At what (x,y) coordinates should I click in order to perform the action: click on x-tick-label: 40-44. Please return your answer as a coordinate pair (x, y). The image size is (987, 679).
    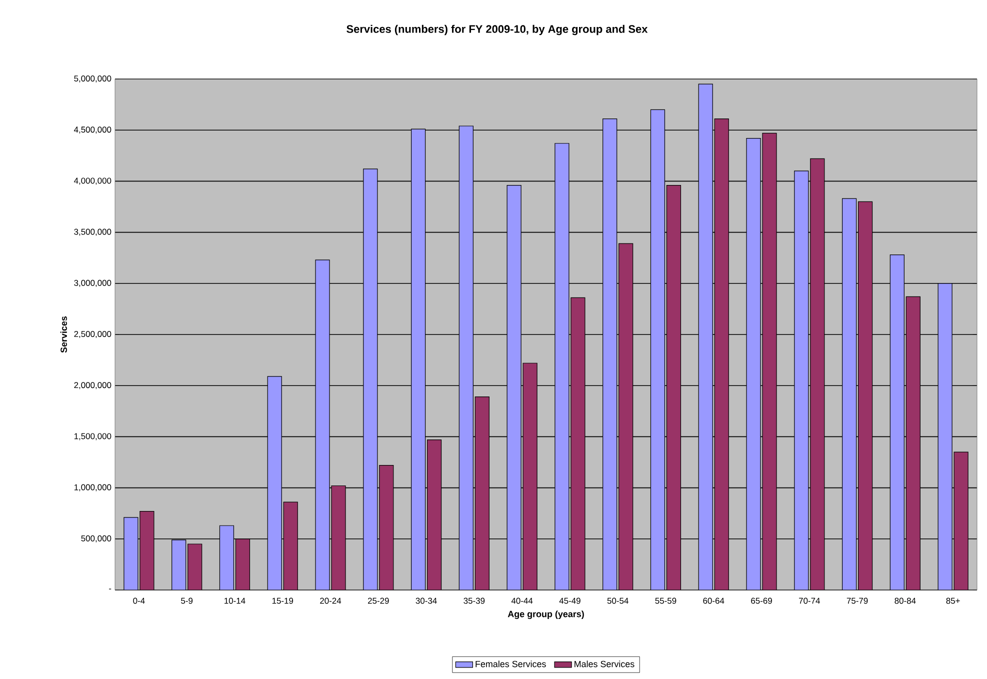
    Looking at the image, I should click on (522, 601).